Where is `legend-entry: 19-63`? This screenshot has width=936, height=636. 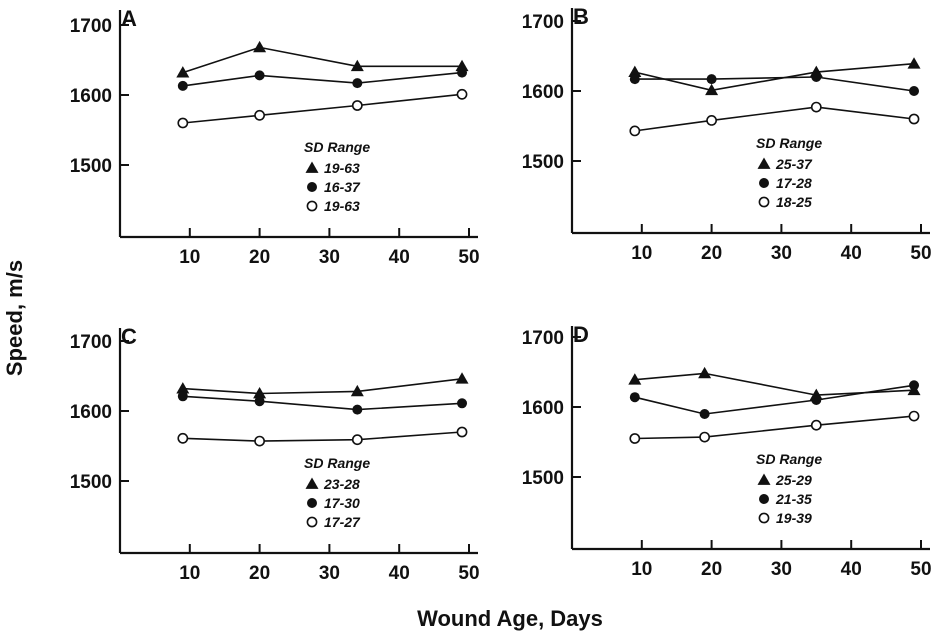 legend-entry: 19-63 is located at coordinates (342, 168).